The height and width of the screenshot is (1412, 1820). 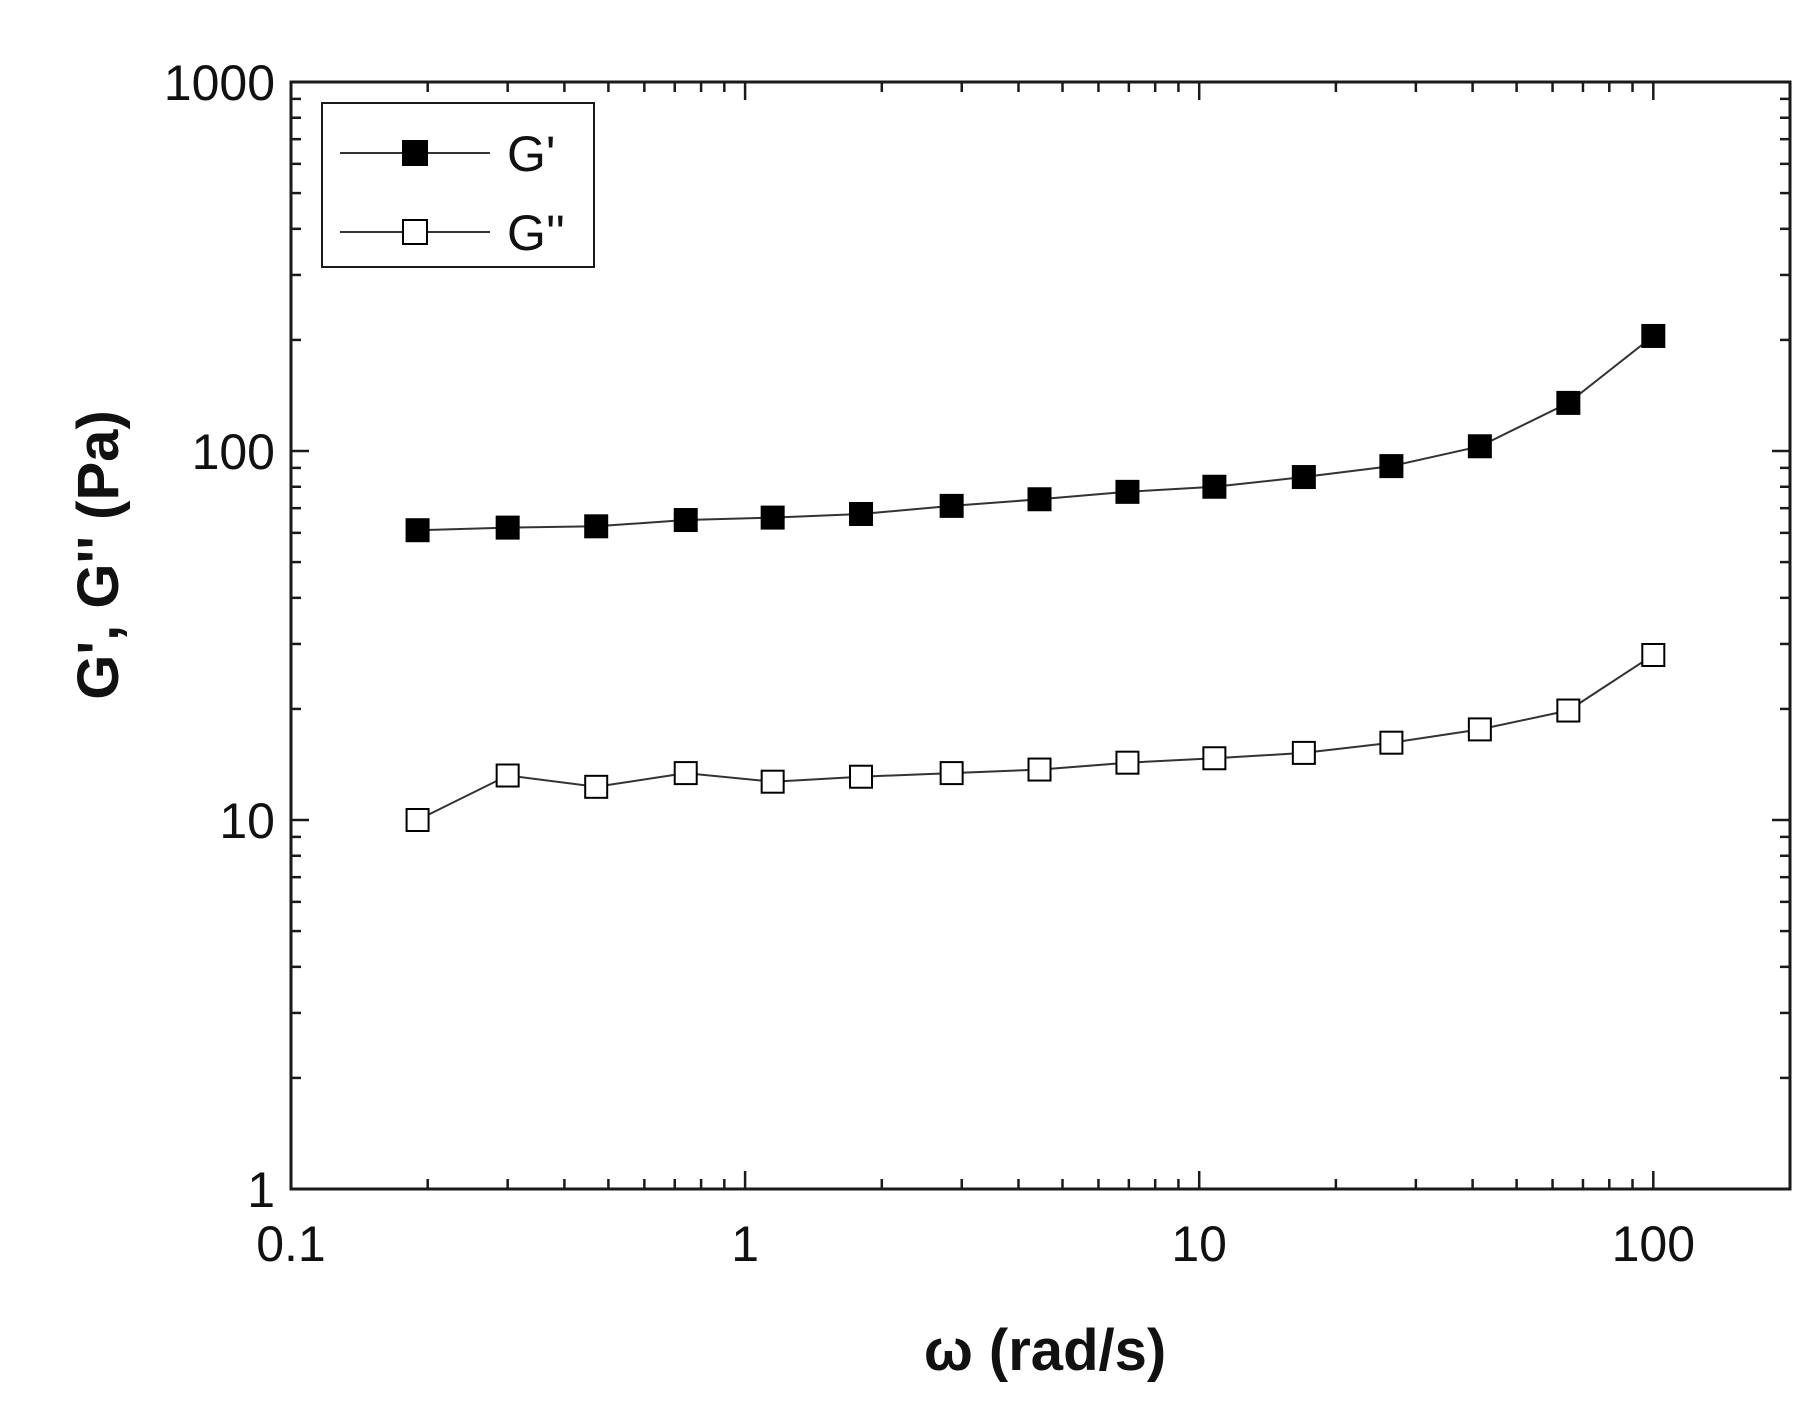 I want to click on legend-box, so click(x=458, y=185).